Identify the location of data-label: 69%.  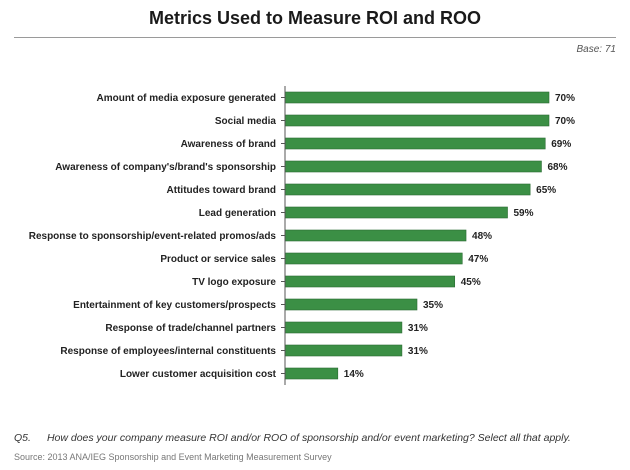
(561, 144).